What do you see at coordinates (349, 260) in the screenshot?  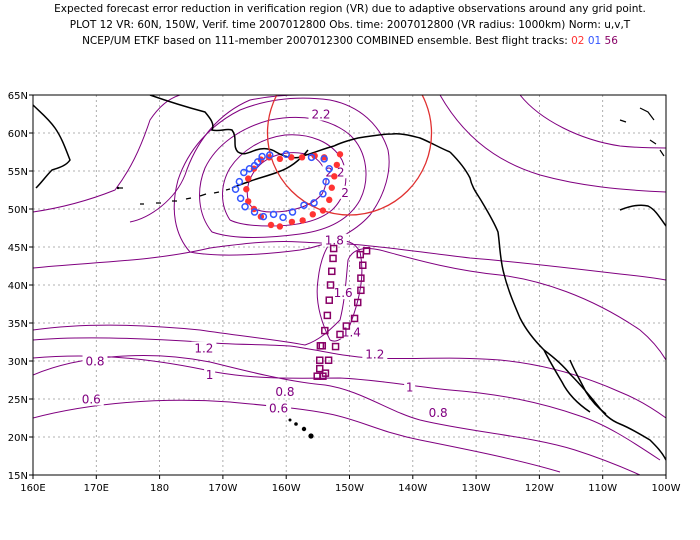 I see `contour-1.8` at bounding box center [349, 260].